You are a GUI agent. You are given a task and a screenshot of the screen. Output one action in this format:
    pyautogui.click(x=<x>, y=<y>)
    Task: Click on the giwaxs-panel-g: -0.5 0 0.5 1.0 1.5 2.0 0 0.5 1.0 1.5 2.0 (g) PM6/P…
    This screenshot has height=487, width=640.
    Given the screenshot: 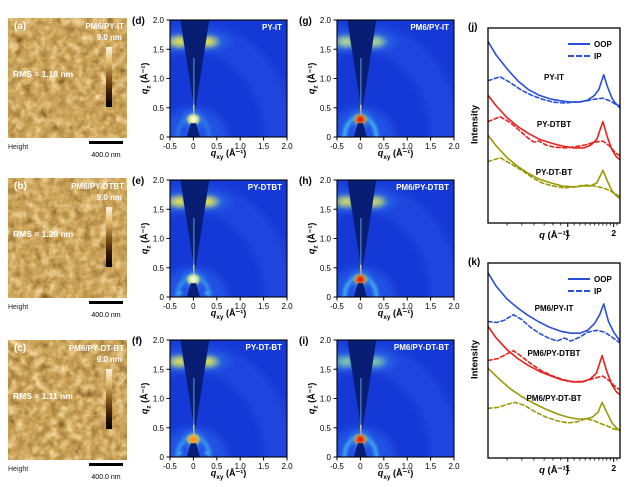 What is the action you would take?
    pyautogui.click(x=387, y=86)
    